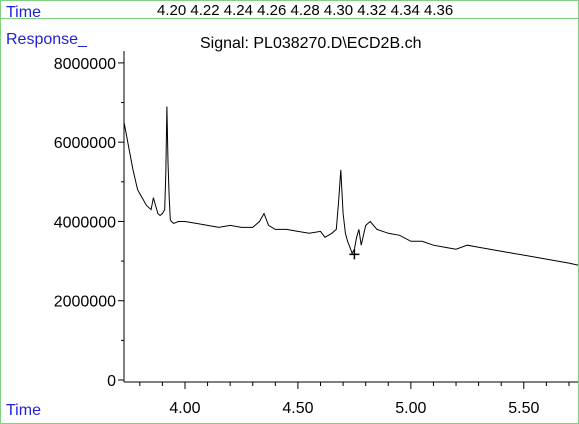 This screenshot has width=579, height=424. I want to click on chart-title: Signal: PL038270.D\ECD2B.ch, so click(311, 43).